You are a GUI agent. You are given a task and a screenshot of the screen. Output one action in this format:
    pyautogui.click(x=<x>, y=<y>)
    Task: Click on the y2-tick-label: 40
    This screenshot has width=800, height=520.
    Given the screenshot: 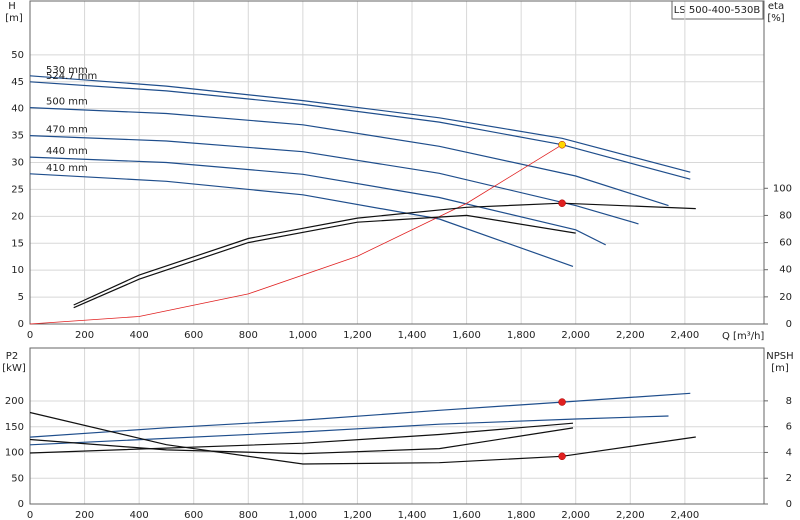 What is the action you would take?
    pyautogui.click(x=785, y=270)
    